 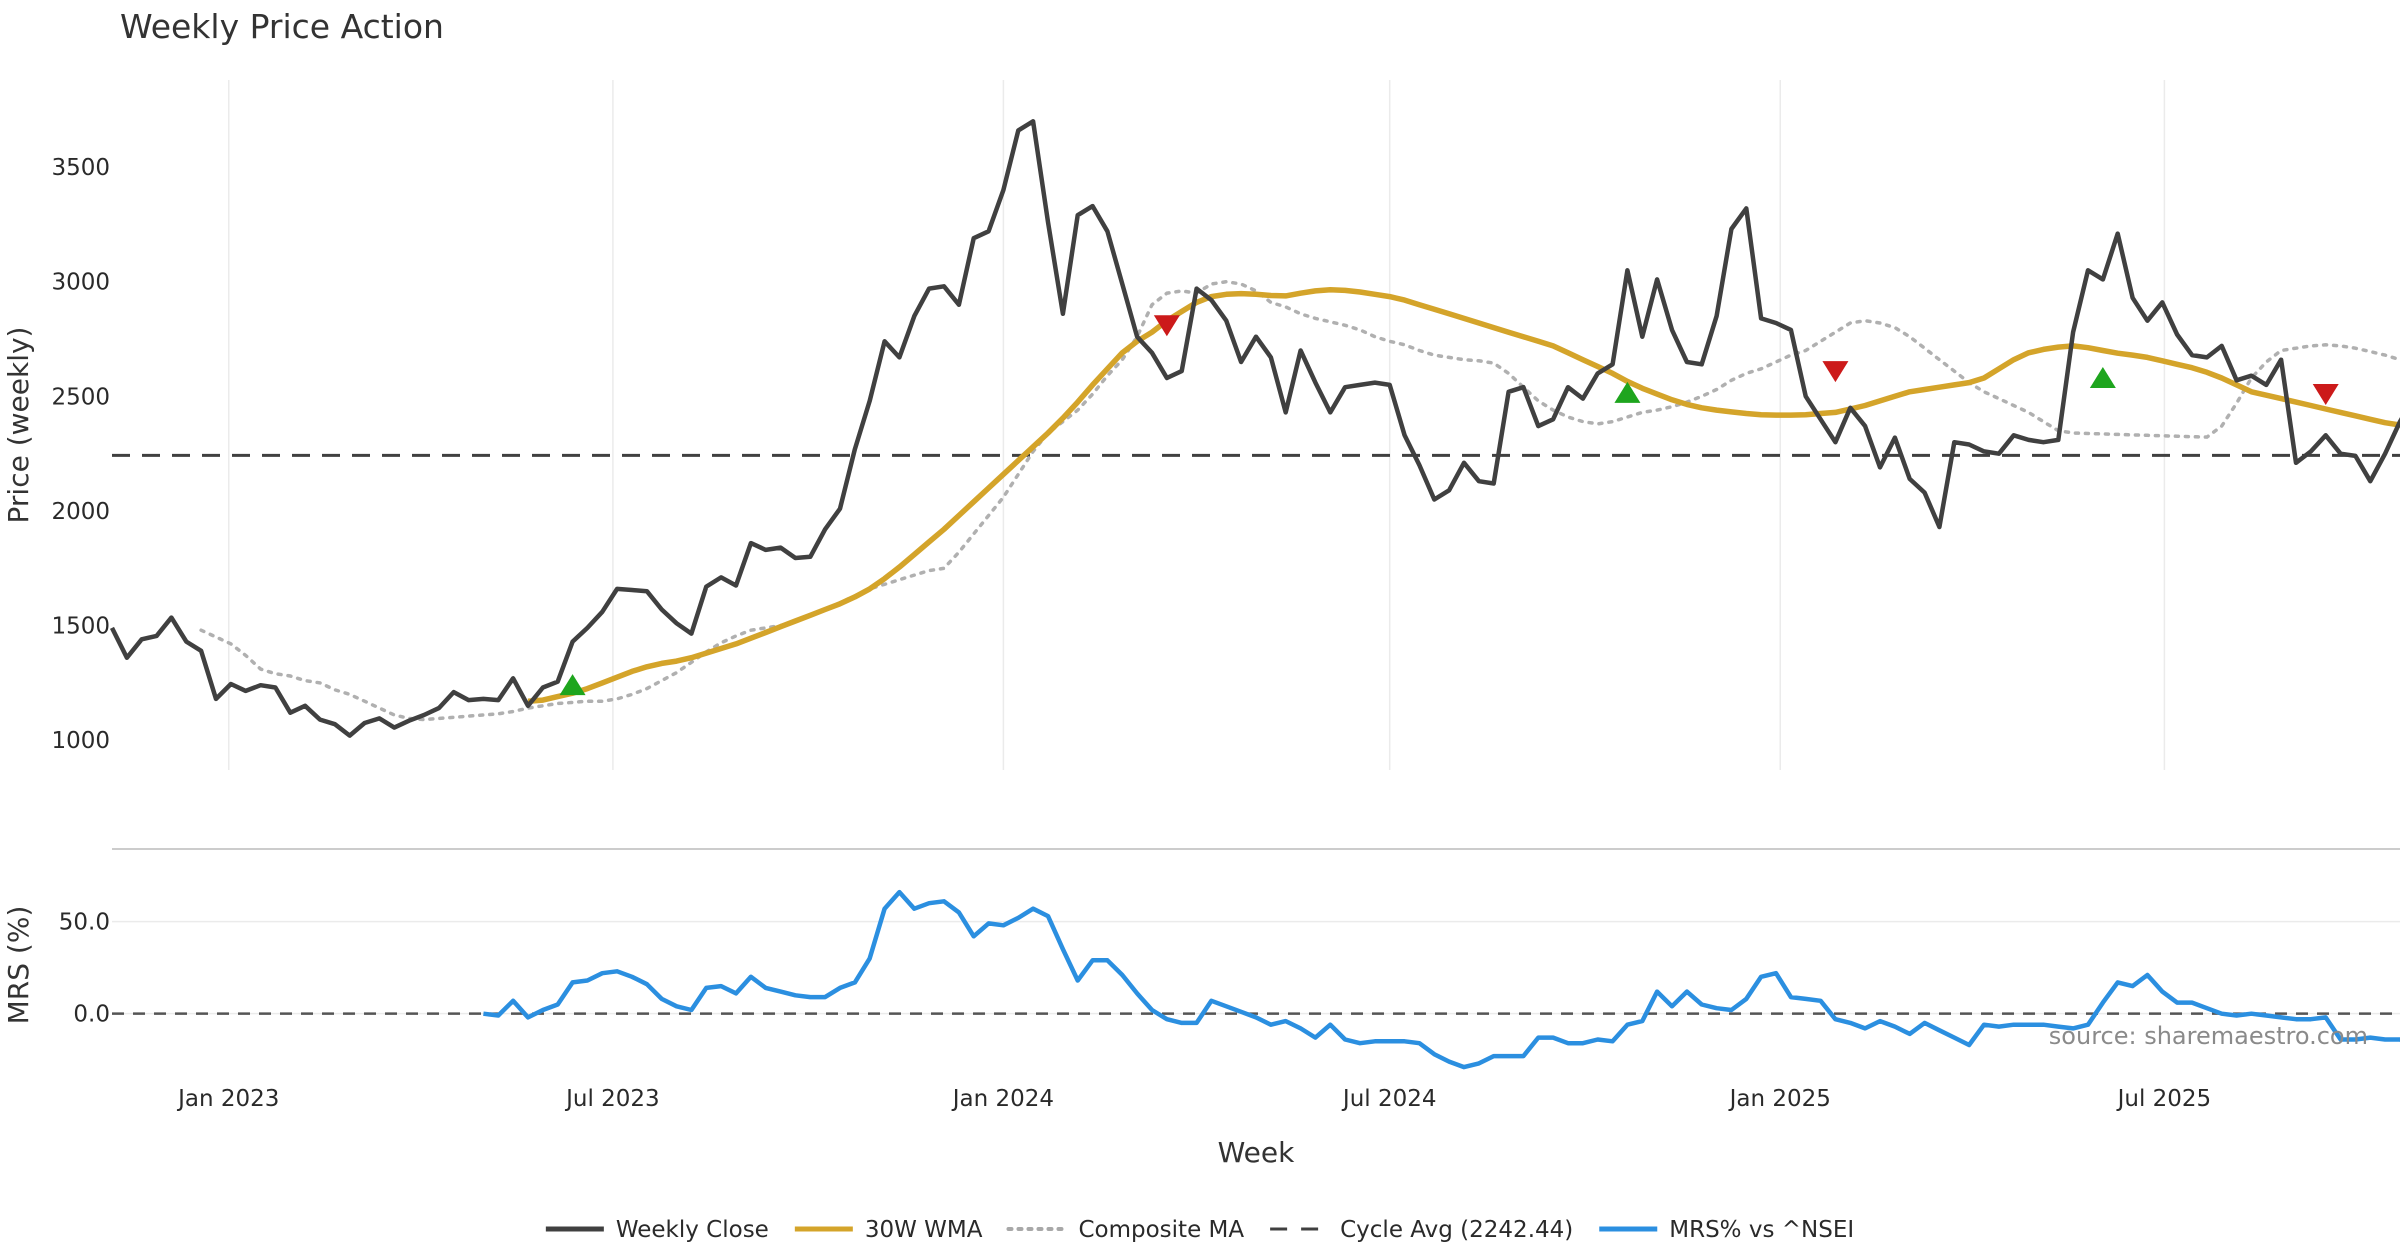 I want to click on legend-item: Weekly Close, so click(x=657, y=1230).